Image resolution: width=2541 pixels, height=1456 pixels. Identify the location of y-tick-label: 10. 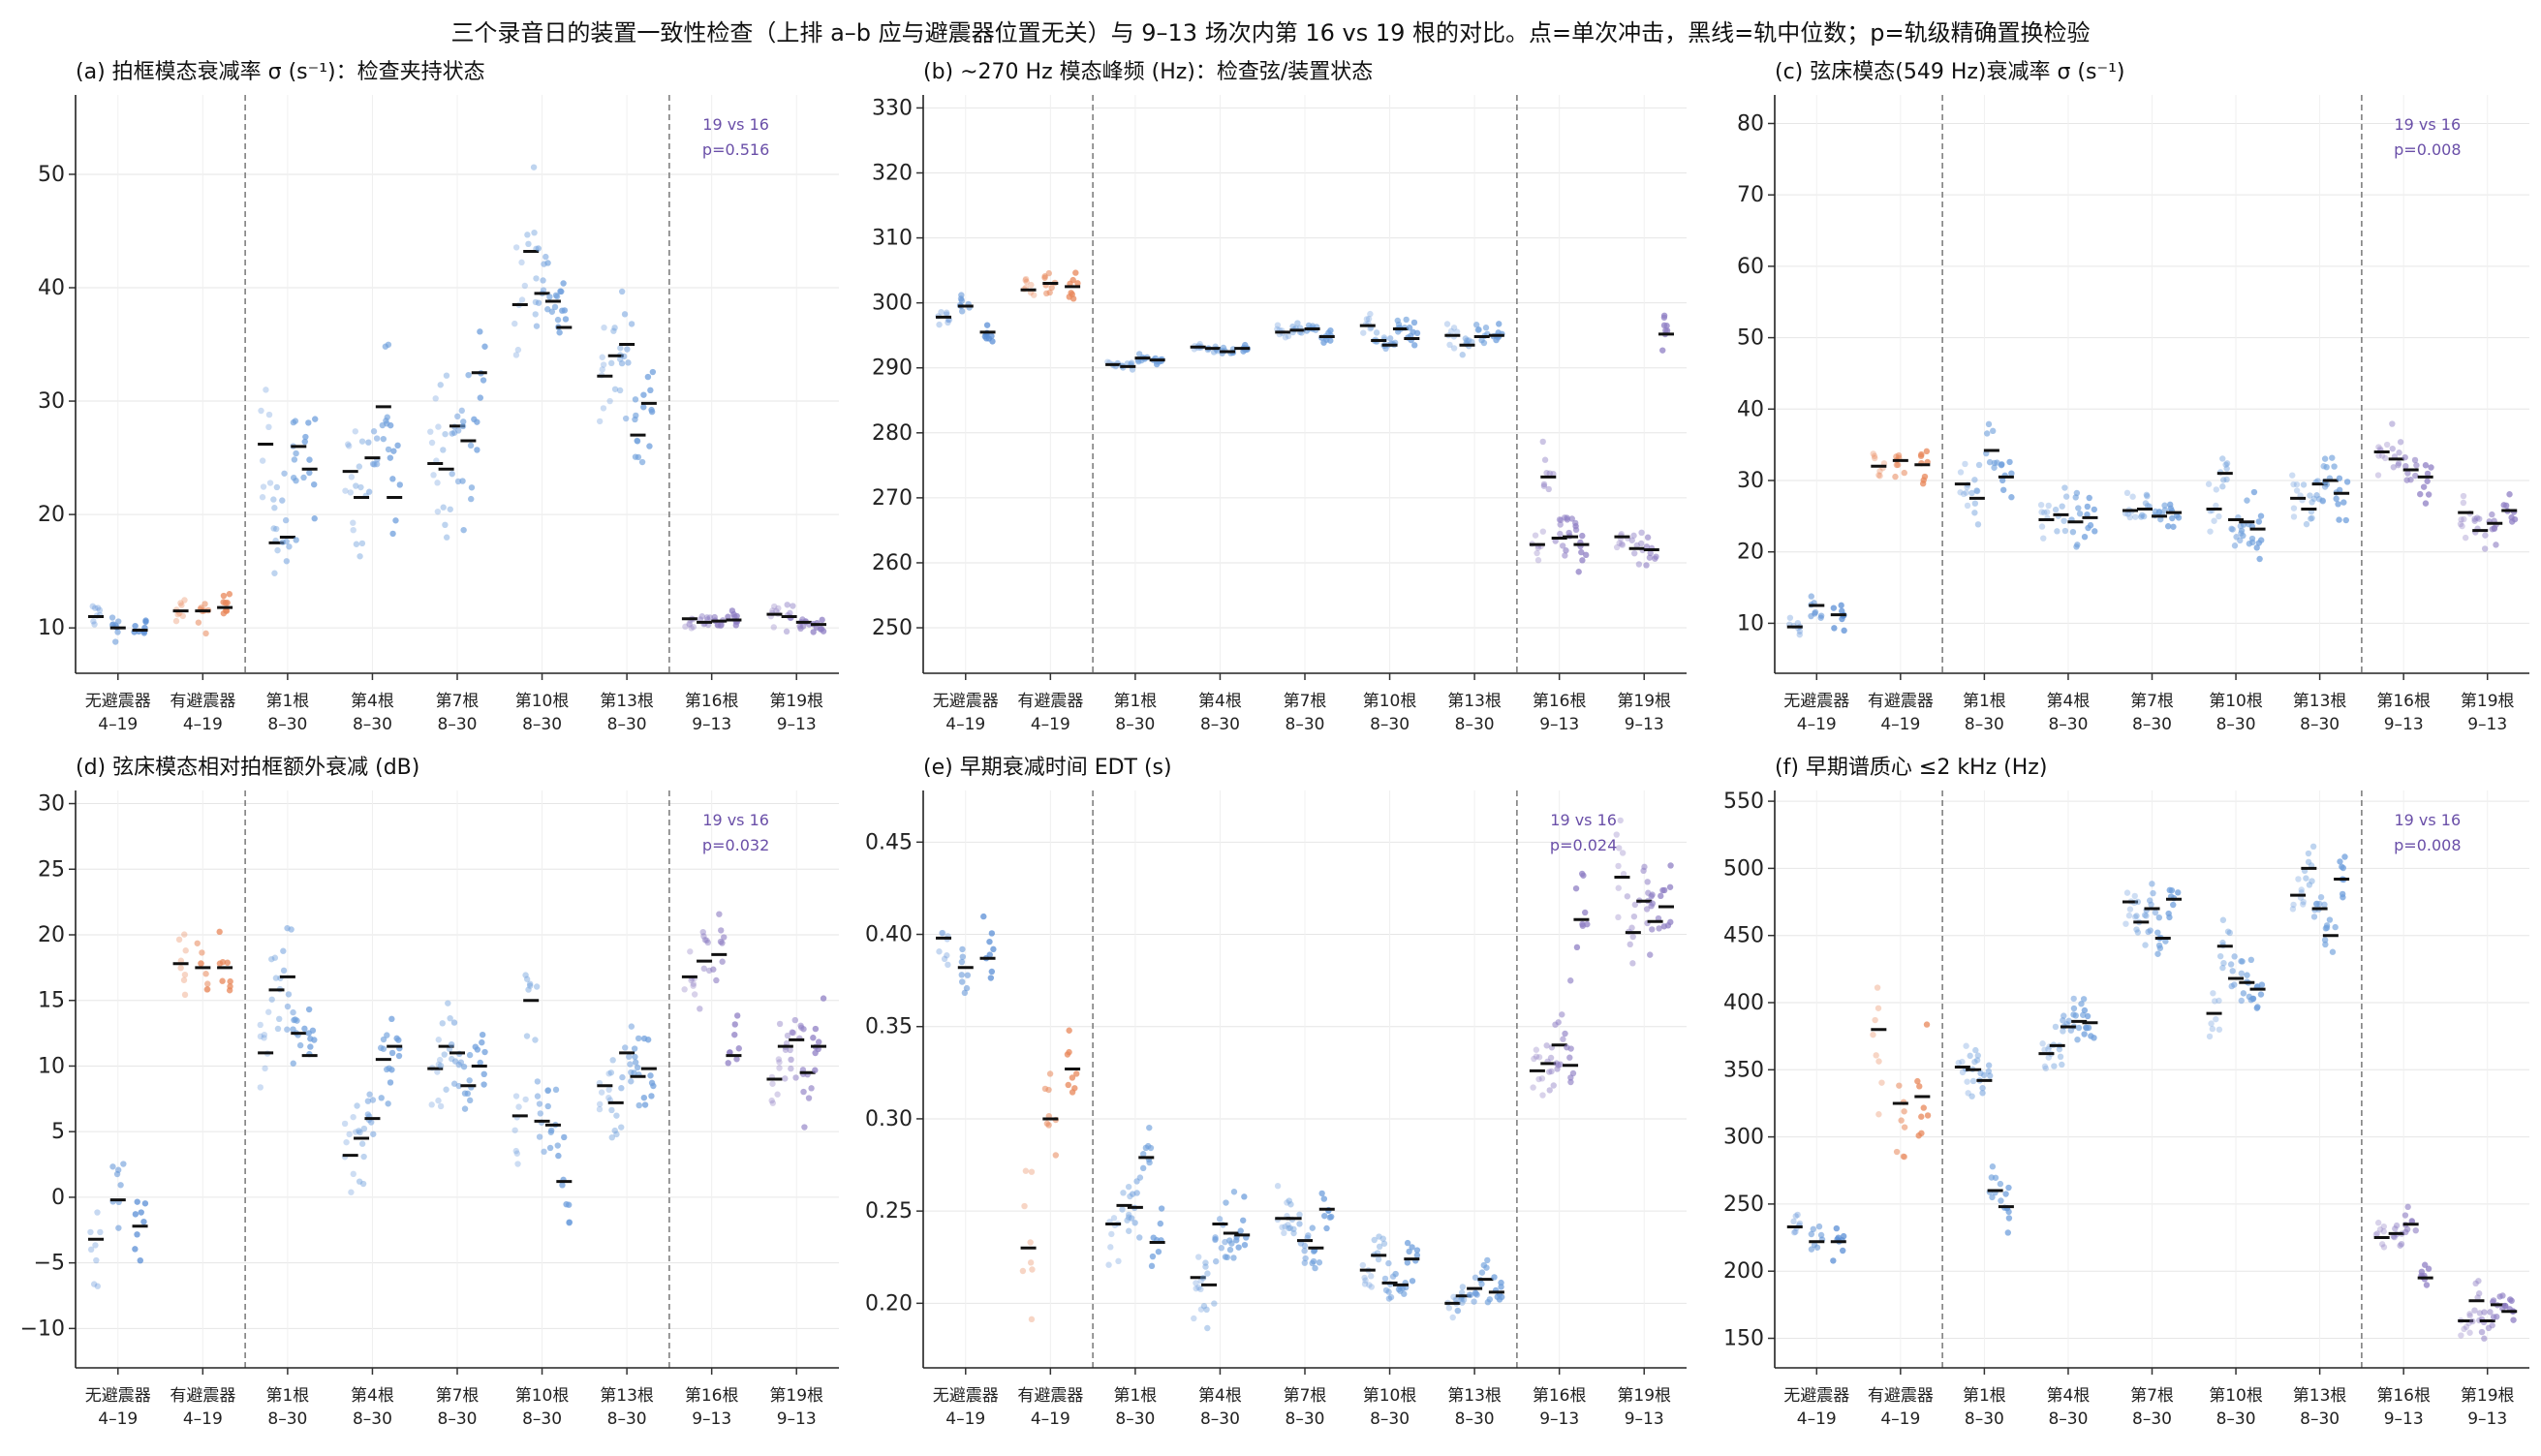
(51, 628).